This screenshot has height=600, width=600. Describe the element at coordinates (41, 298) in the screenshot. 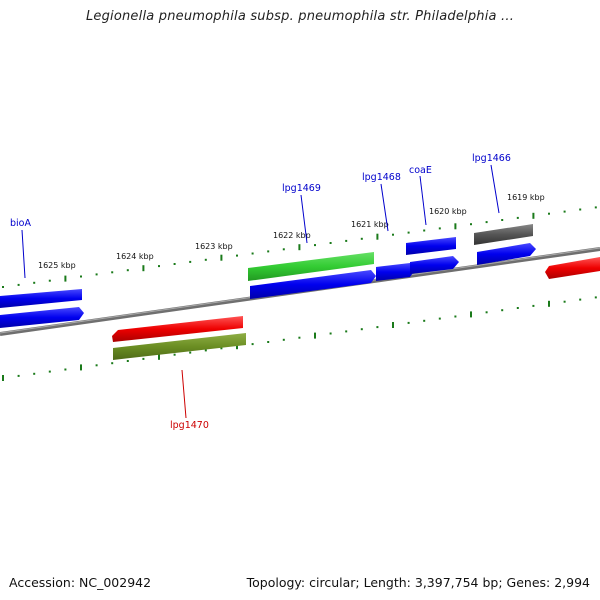

I see `gene-feature-bioA` at that location.